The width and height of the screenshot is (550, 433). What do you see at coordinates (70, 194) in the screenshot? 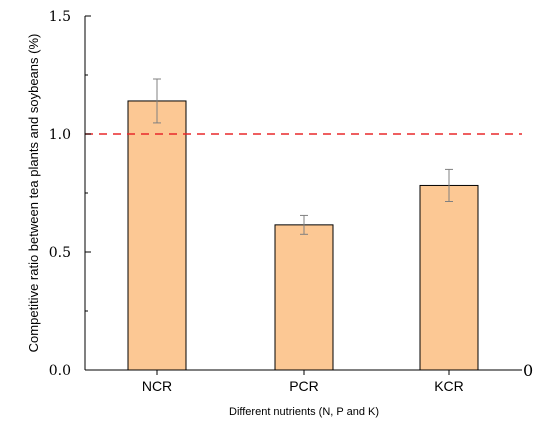
I see `y-ticks-group: 0.0 0.5 1.0 1.5` at bounding box center [70, 194].